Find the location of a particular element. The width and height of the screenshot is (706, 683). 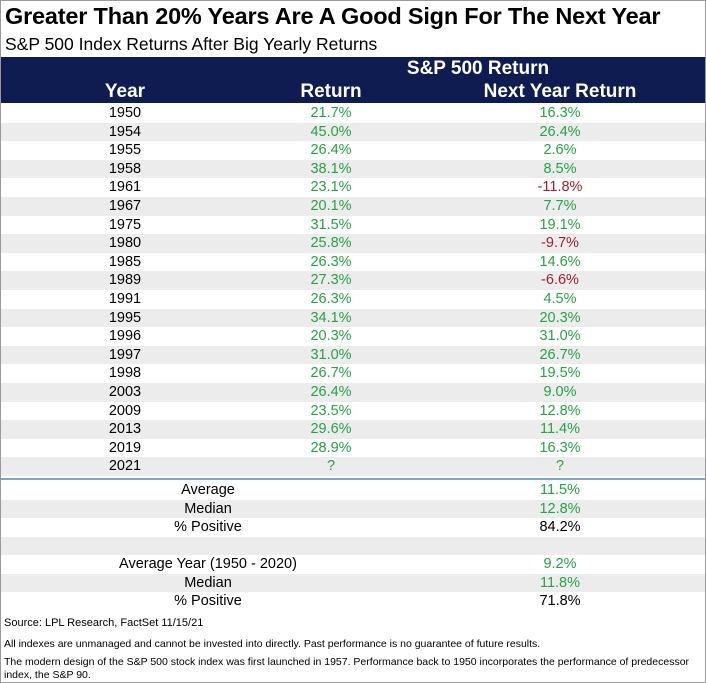

year-cell: 1995 is located at coordinates (125, 317).